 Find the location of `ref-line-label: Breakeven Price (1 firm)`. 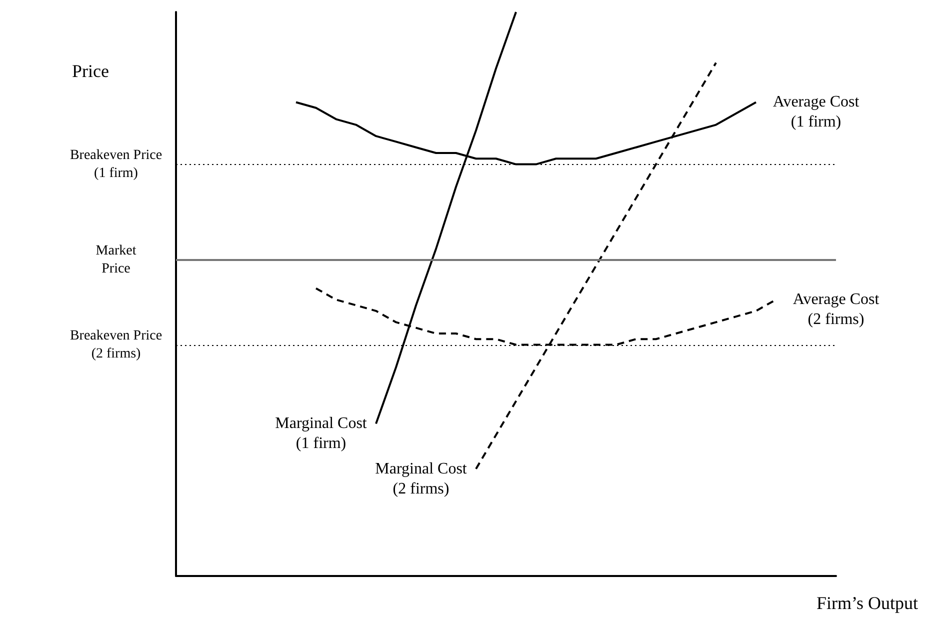

ref-line-label: Breakeven Price (1 firm) is located at coordinates (116, 164).